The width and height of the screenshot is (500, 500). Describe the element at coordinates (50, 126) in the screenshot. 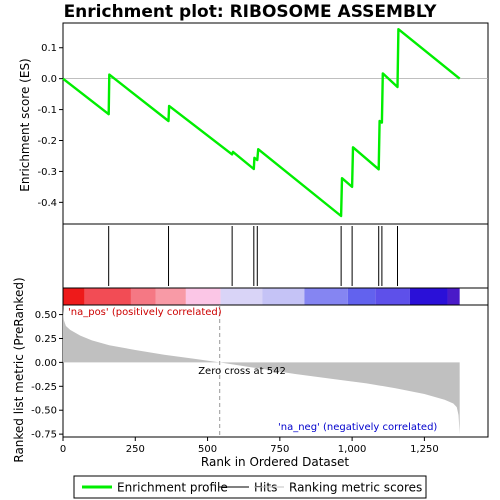

I see `es-y-ticks: 0.1 0.0 -0.1 -0.2 -0.3 -0.4` at that location.